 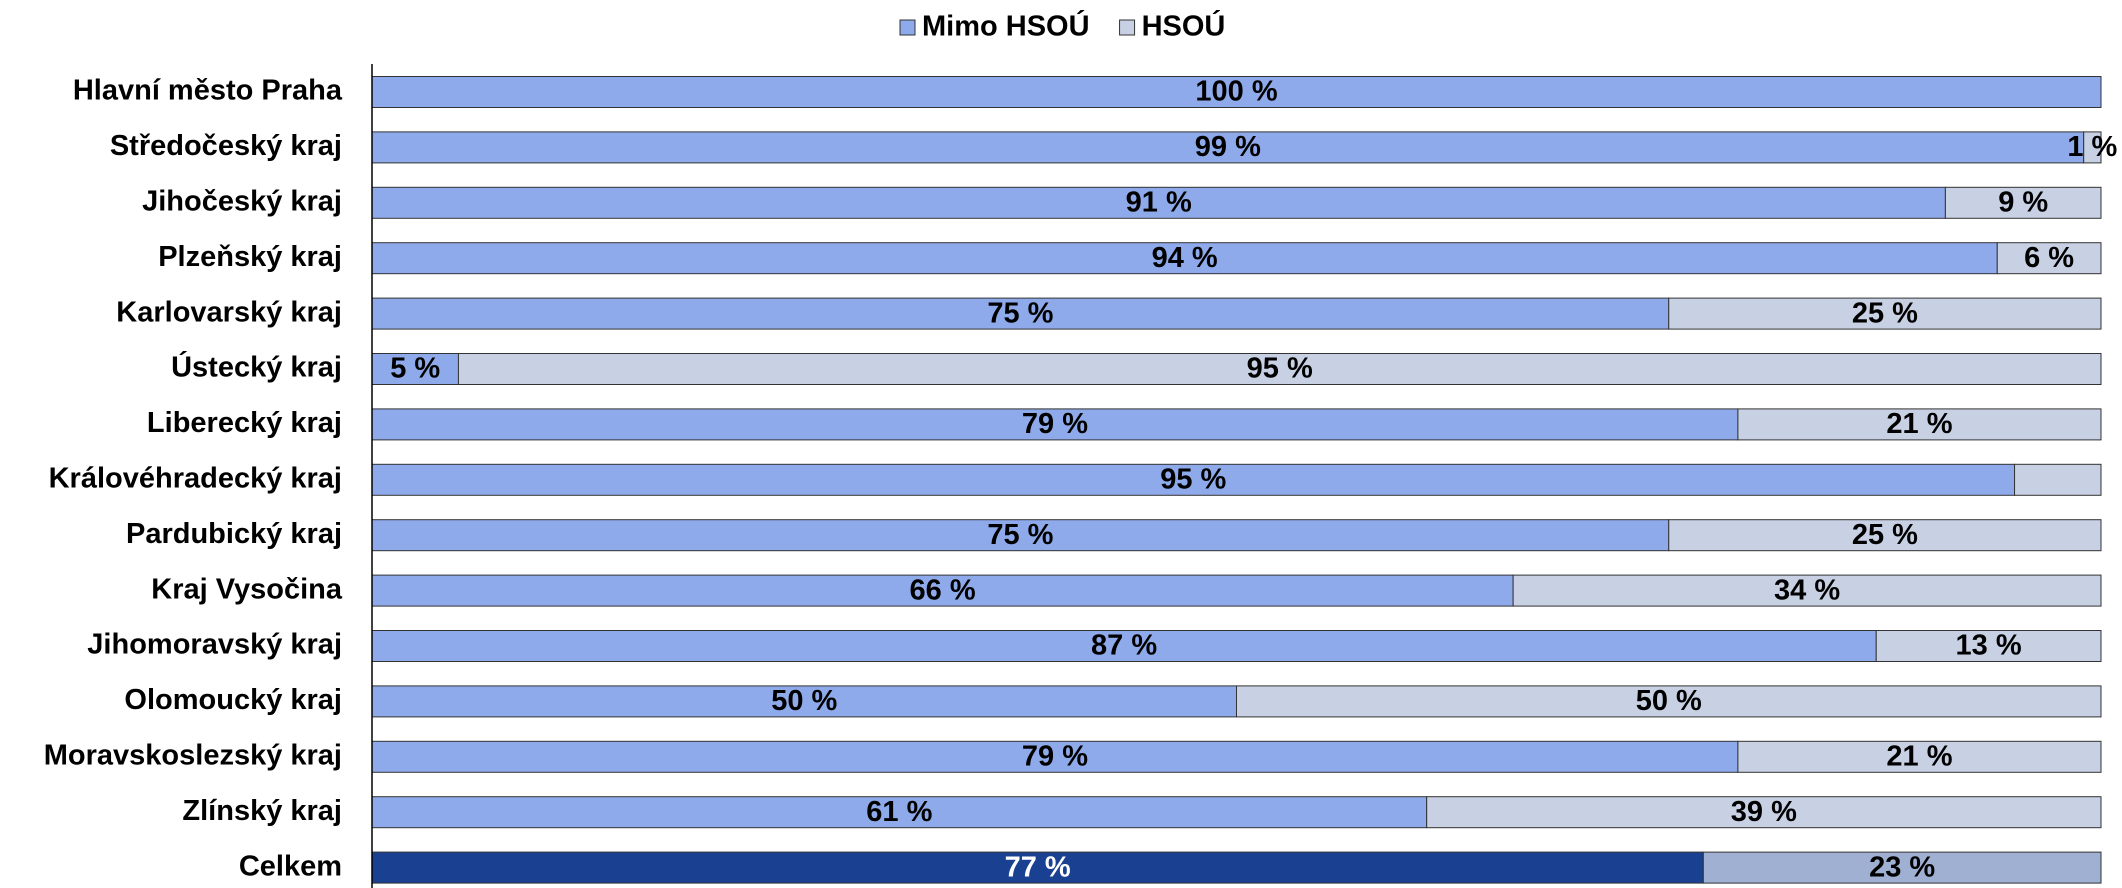 I want to click on y-tick-label: Hlavní město Praha, so click(x=208, y=91).